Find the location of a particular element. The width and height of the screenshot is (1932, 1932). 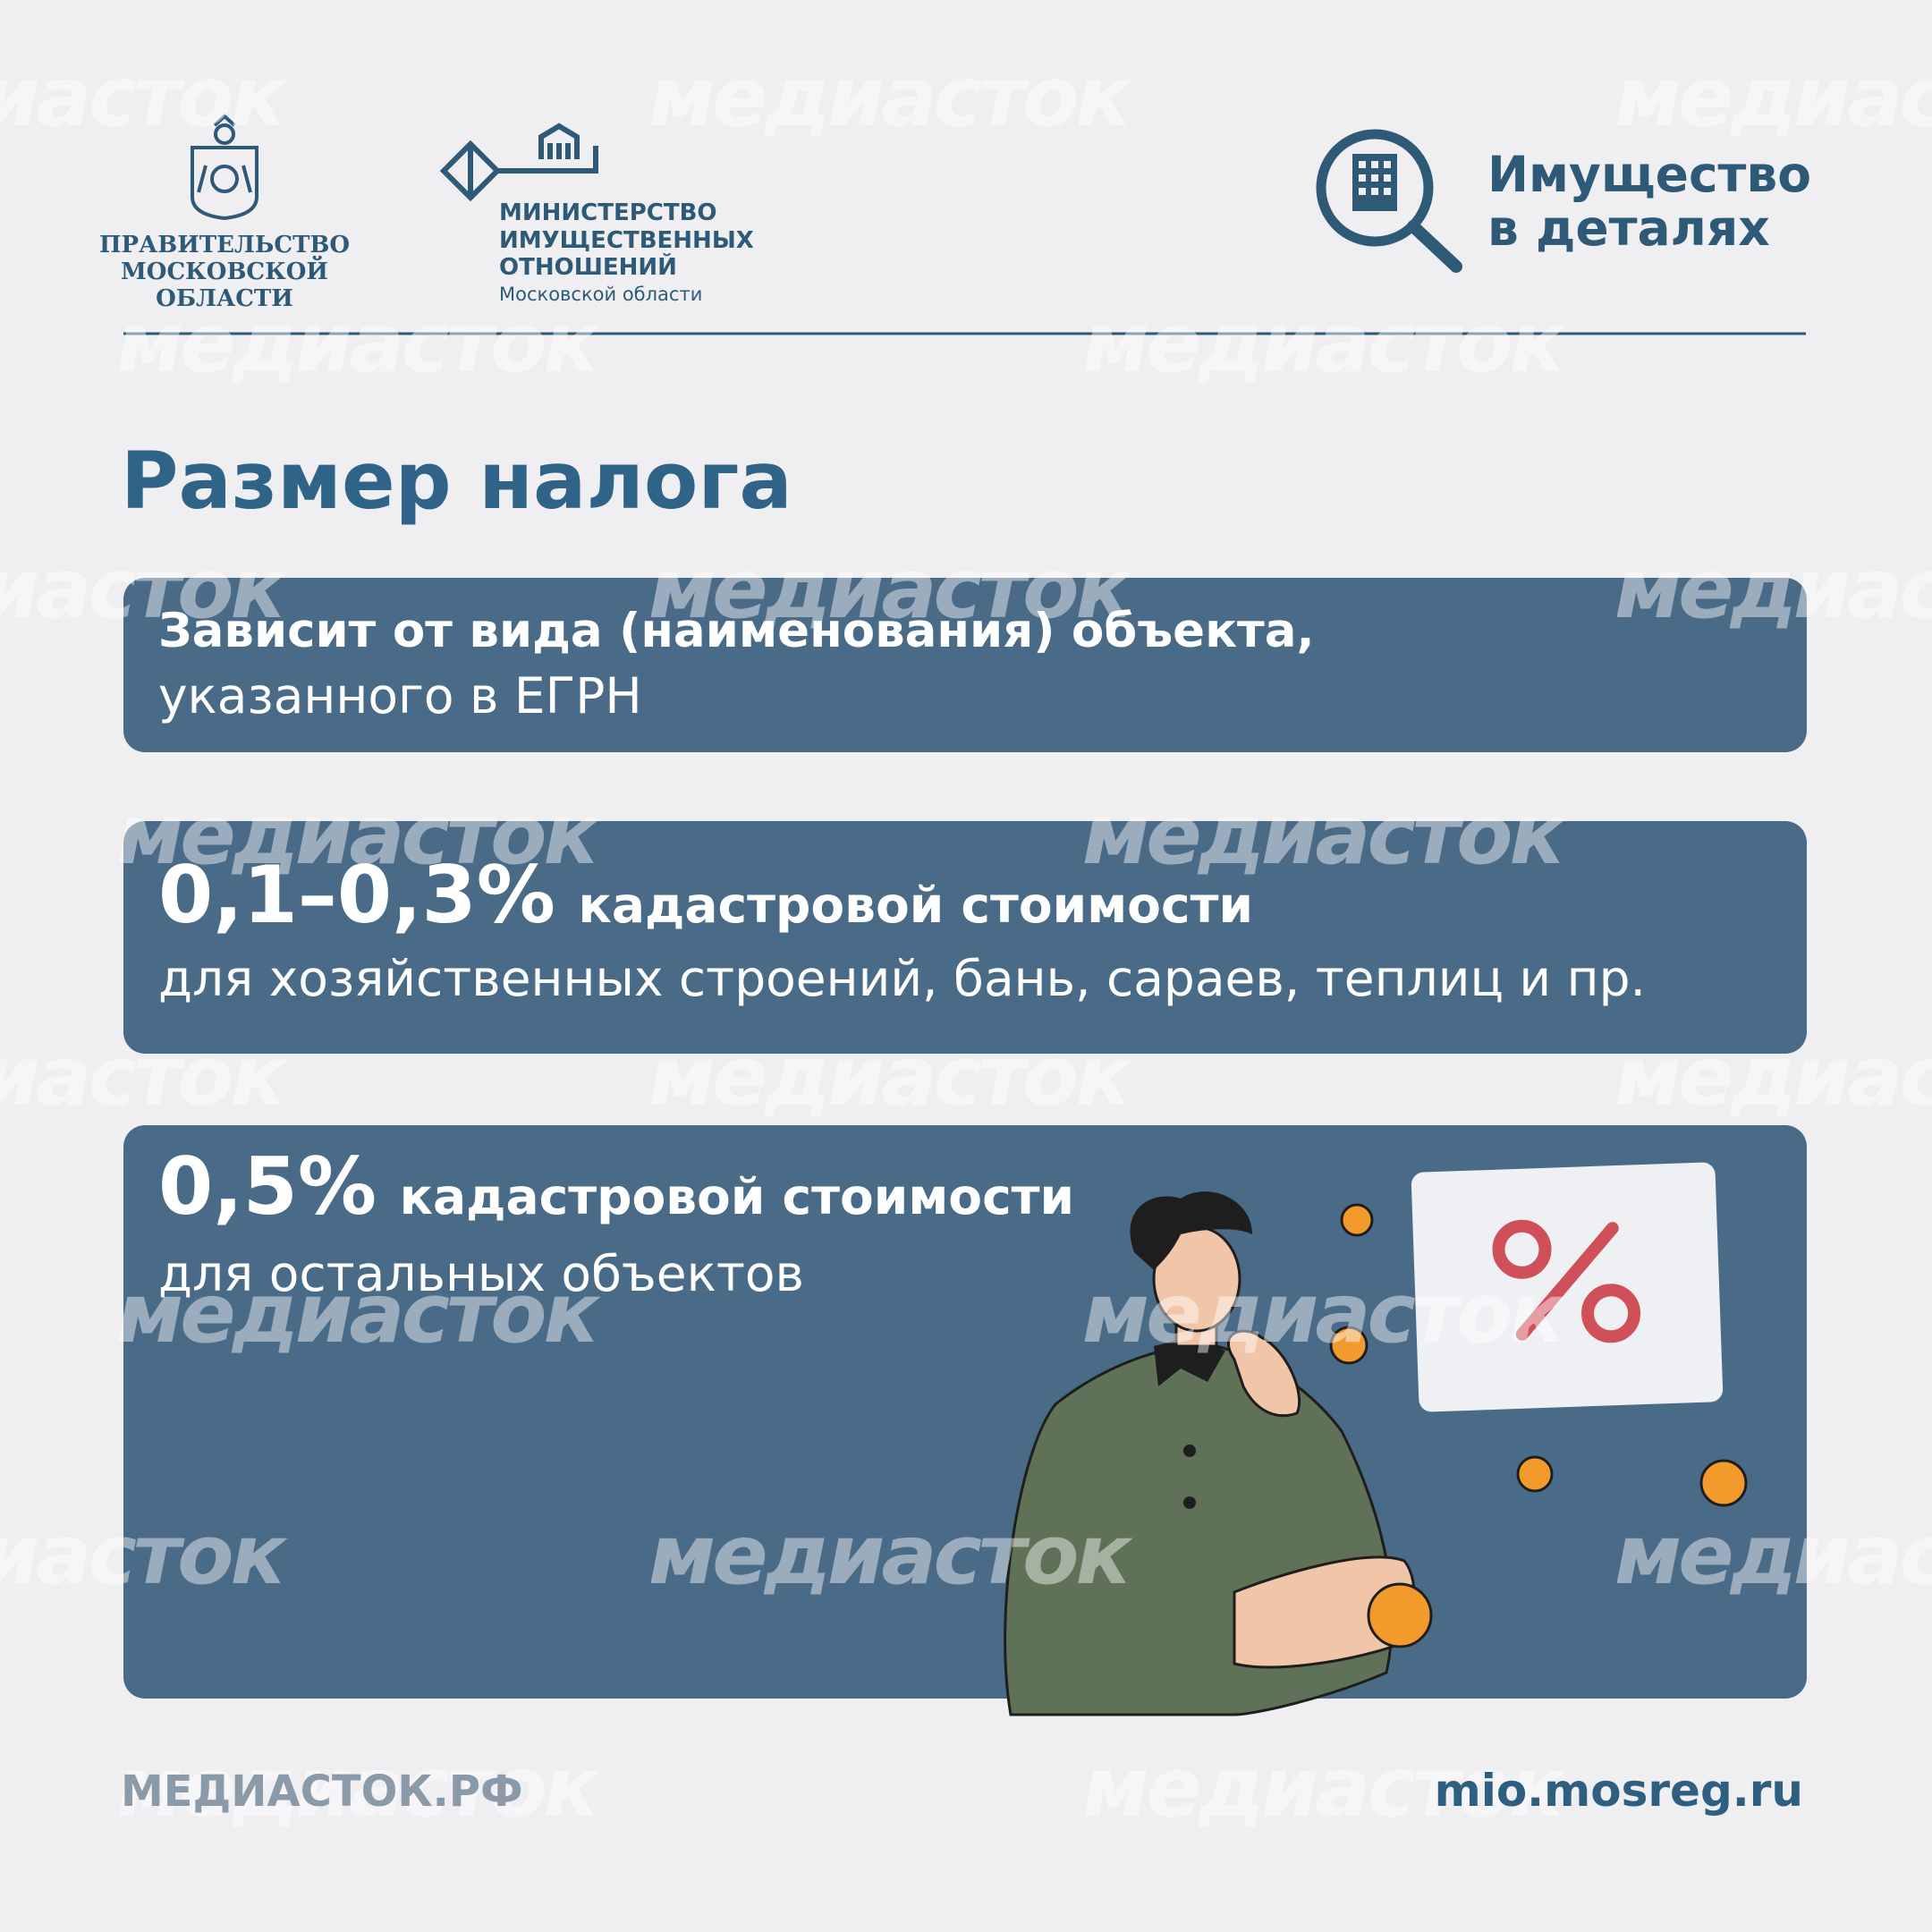

ministry-line: МИНИСТЕРСТВО is located at coordinates (608, 212).